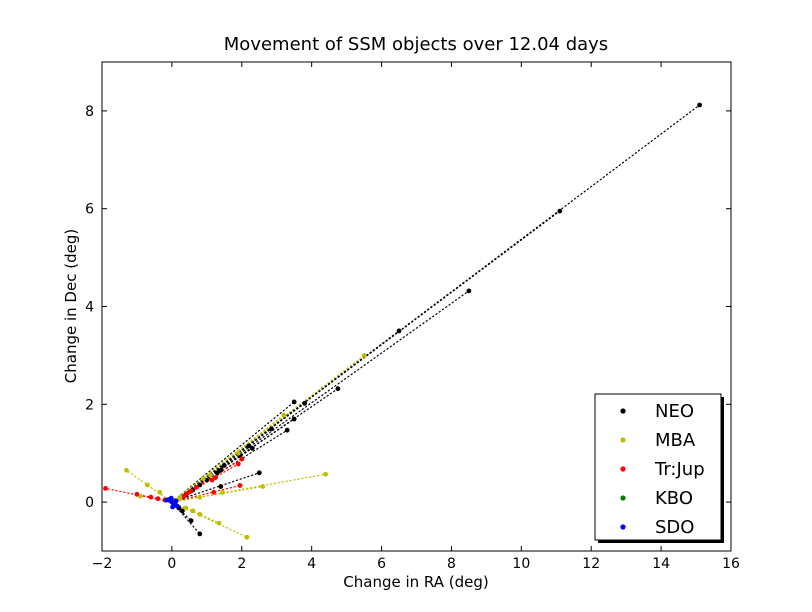 The height and width of the screenshot is (612, 812). What do you see at coordinates (591, 564) in the screenshot?
I see `x-tick-label: 12` at bounding box center [591, 564].